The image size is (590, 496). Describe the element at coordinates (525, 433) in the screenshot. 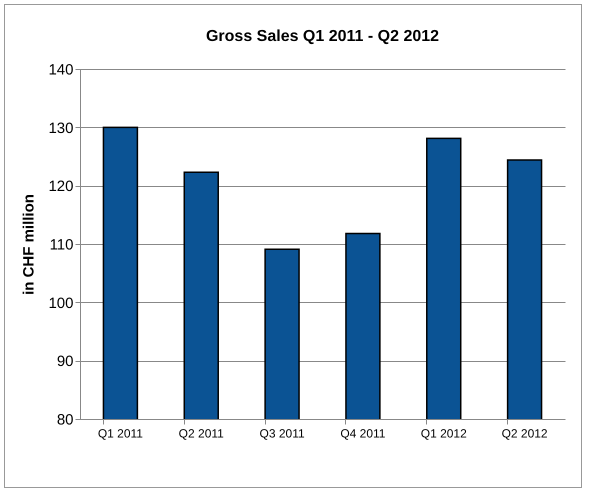

I see `x-tick-label: Q2 2012` at that location.